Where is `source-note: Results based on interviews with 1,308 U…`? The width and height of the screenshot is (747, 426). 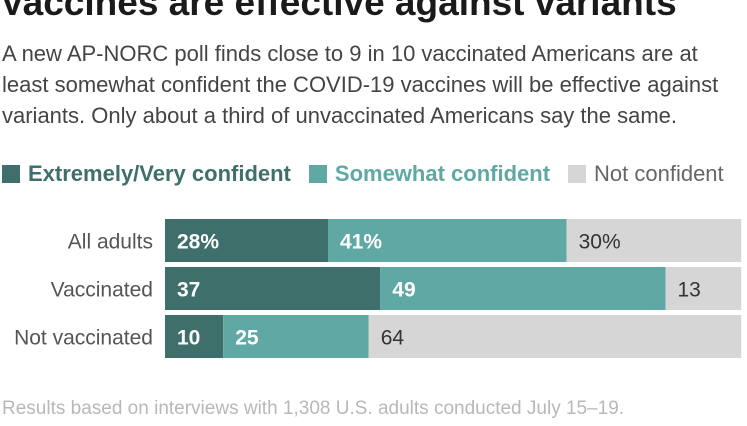 source-note: Results based on interviews with 1,308 U… is located at coordinates (313, 408).